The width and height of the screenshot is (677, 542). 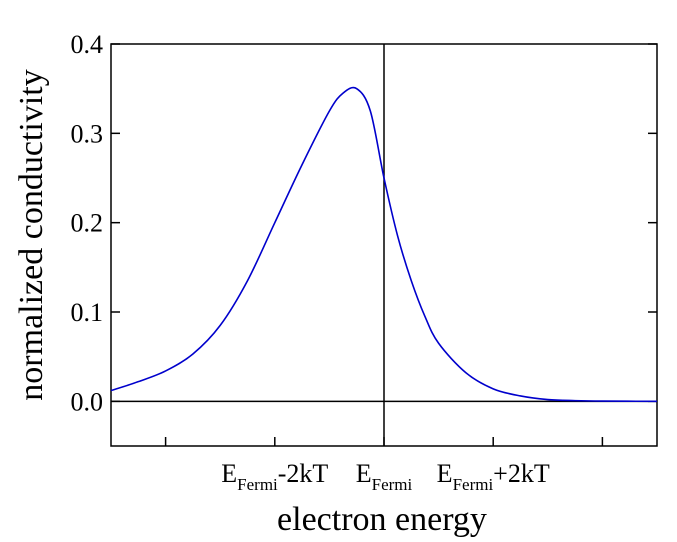 I want to click on x-tick-labels: EFermi-2kT EFermi EFermi+2kT, so click(x=385, y=476).